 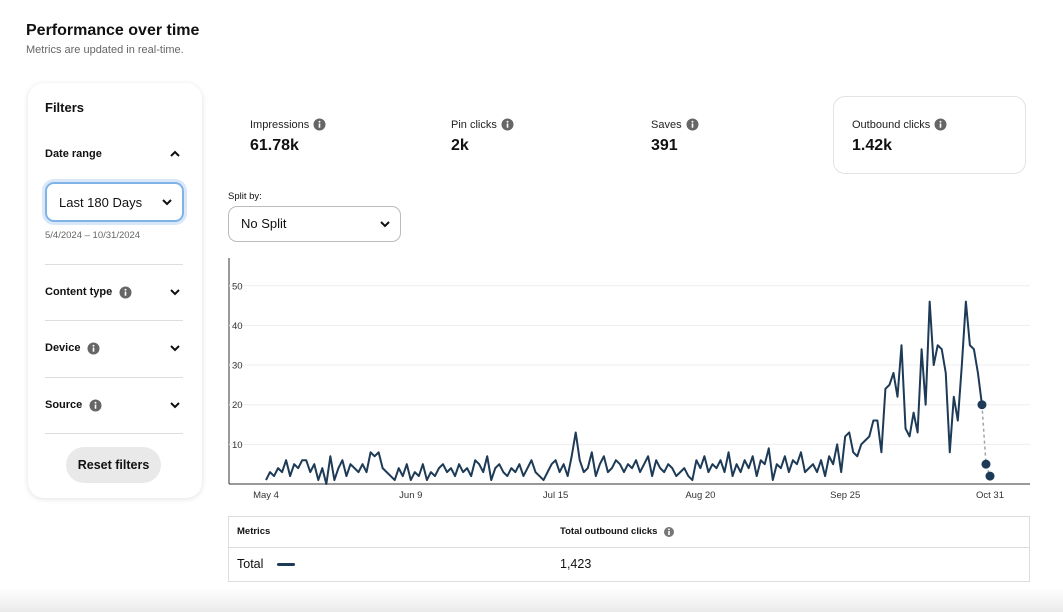 What do you see at coordinates (237, 326) in the screenshot?
I see `y-tick-label: 40` at bounding box center [237, 326].